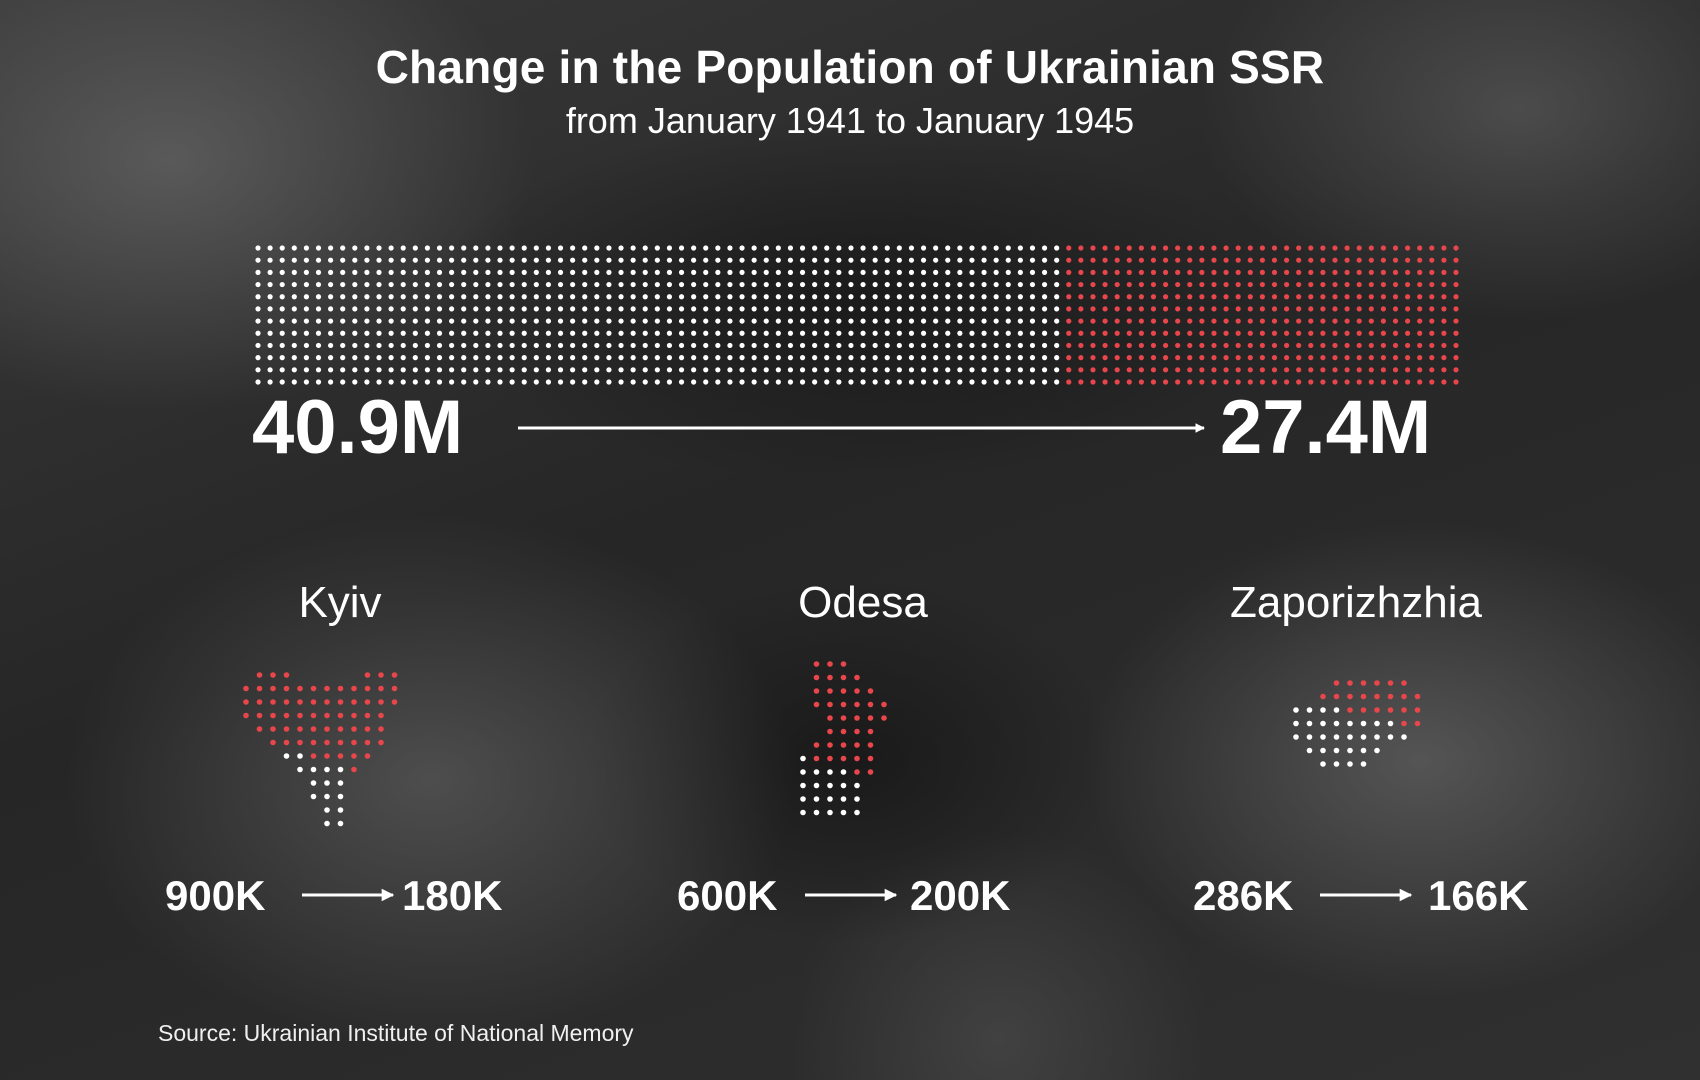  I want to click on odesa-dot-matrix, so click(843, 738).